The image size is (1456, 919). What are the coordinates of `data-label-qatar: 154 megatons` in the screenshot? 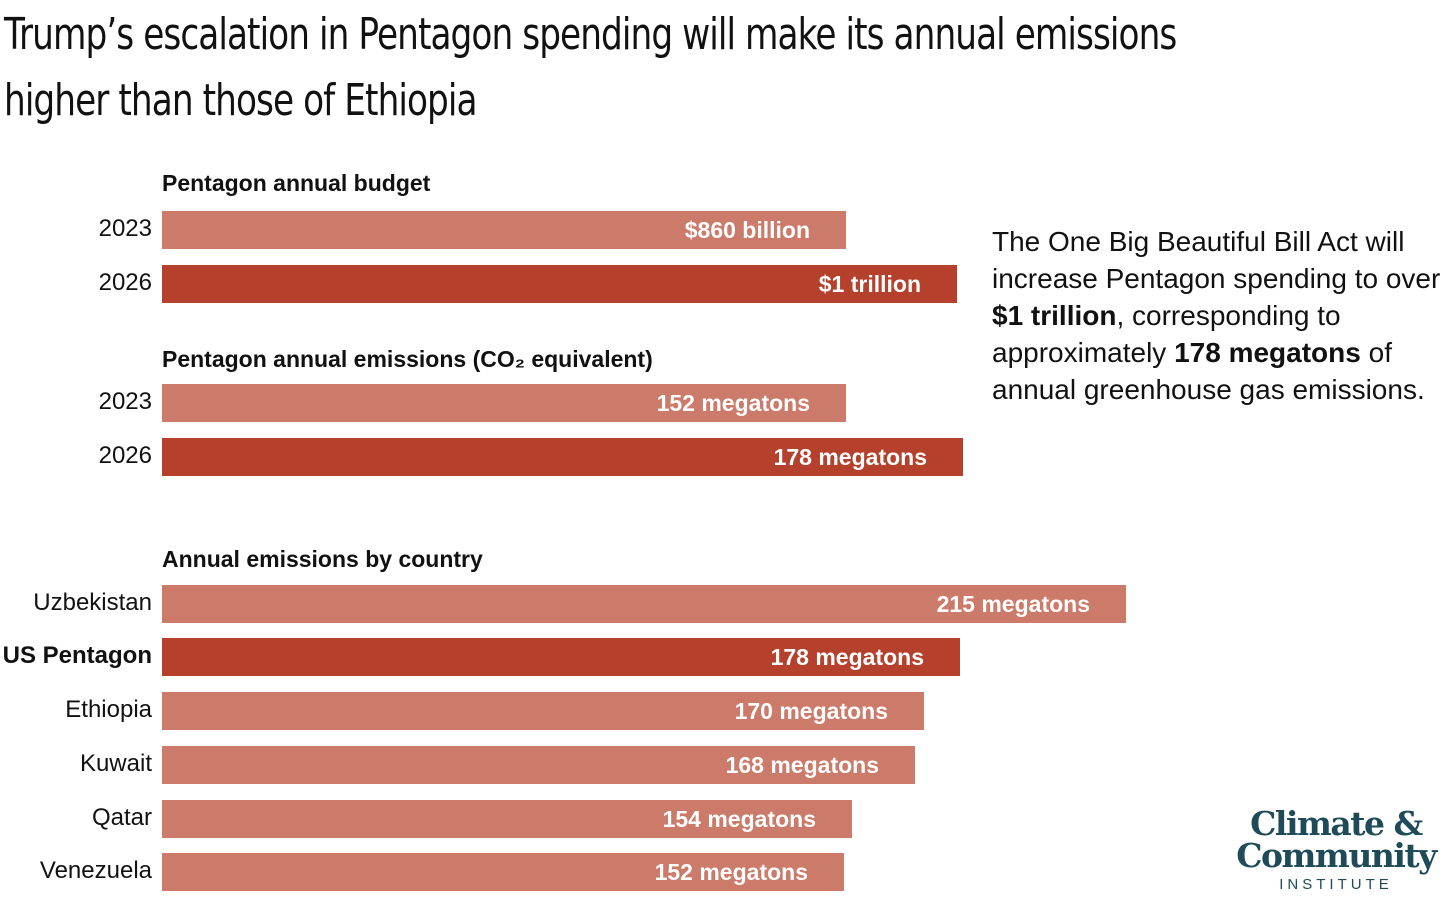 It's located at (739, 819).